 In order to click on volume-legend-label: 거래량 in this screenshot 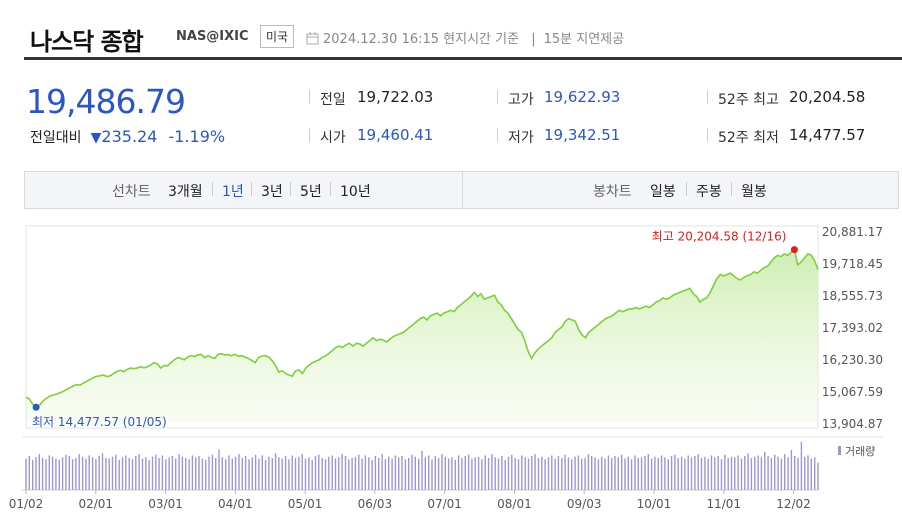, I will do `click(860, 451)`.